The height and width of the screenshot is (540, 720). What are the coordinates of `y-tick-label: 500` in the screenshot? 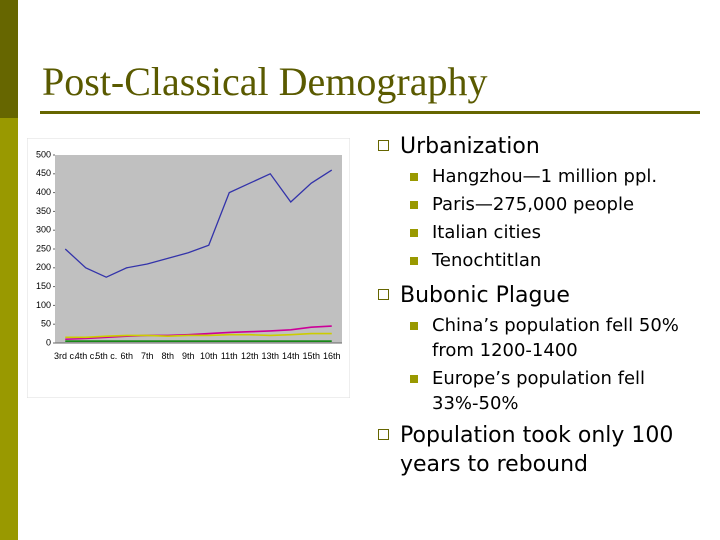 It's located at (43, 154).